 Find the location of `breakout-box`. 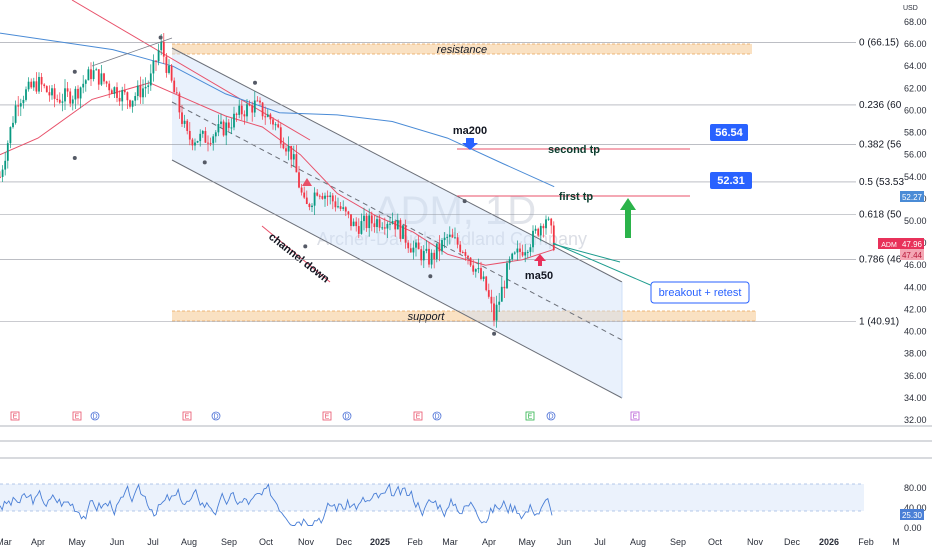

breakout-box is located at coordinates (700, 292).